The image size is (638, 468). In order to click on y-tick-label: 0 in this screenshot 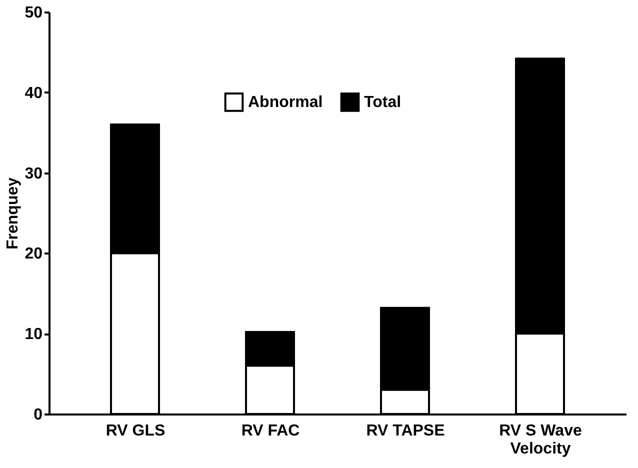, I will do `click(38, 415)`.